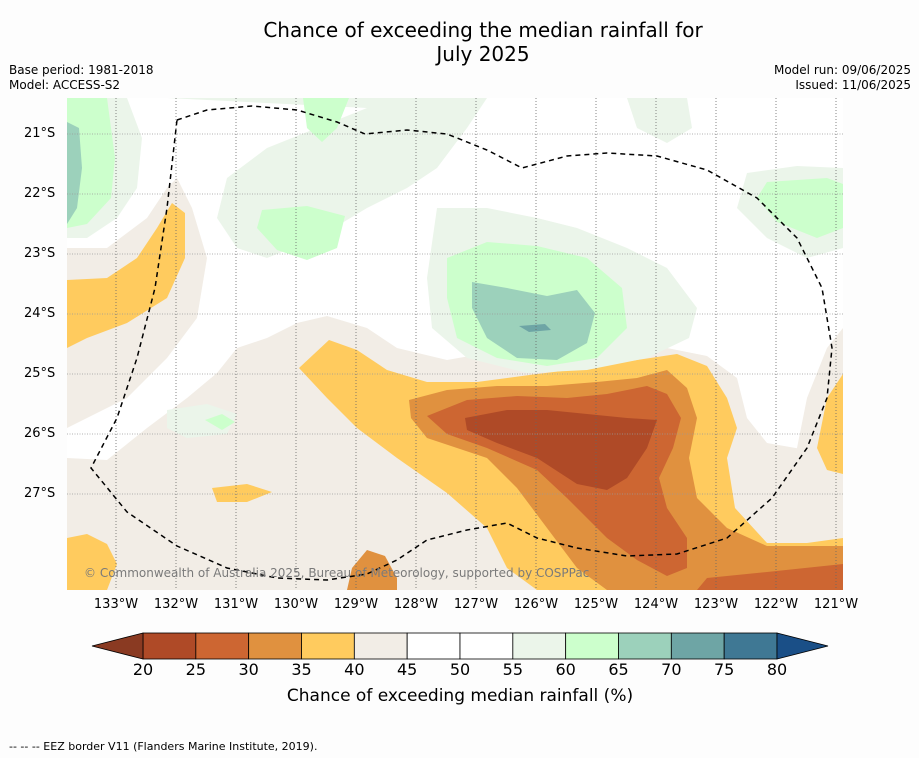 The image size is (919, 758). What do you see at coordinates (236, 604) in the screenshot?
I see `lon-label: 131°W` at bounding box center [236, 604].